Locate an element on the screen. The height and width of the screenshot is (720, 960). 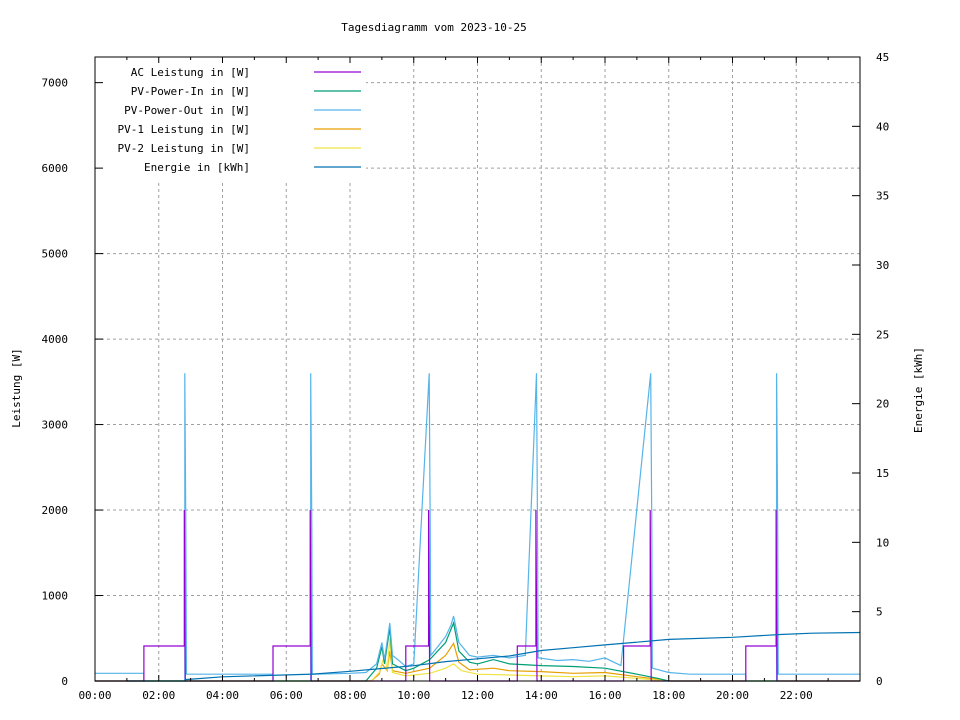
legend-background is located at coordinates (231, 119).